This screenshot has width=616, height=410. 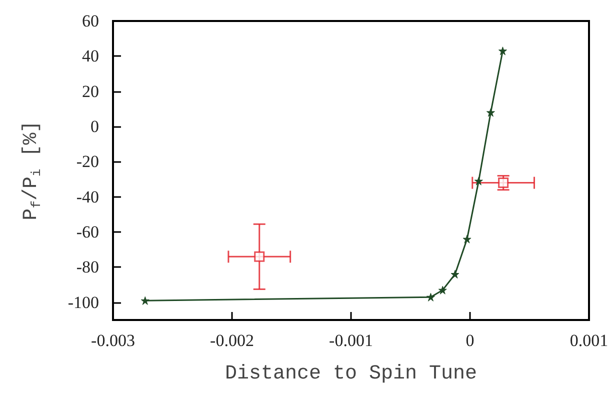 What do you see at coordinates (589, 340) in the screenshot?
I see `x-tick-label: 0.001` at bounding box center [589, 340].